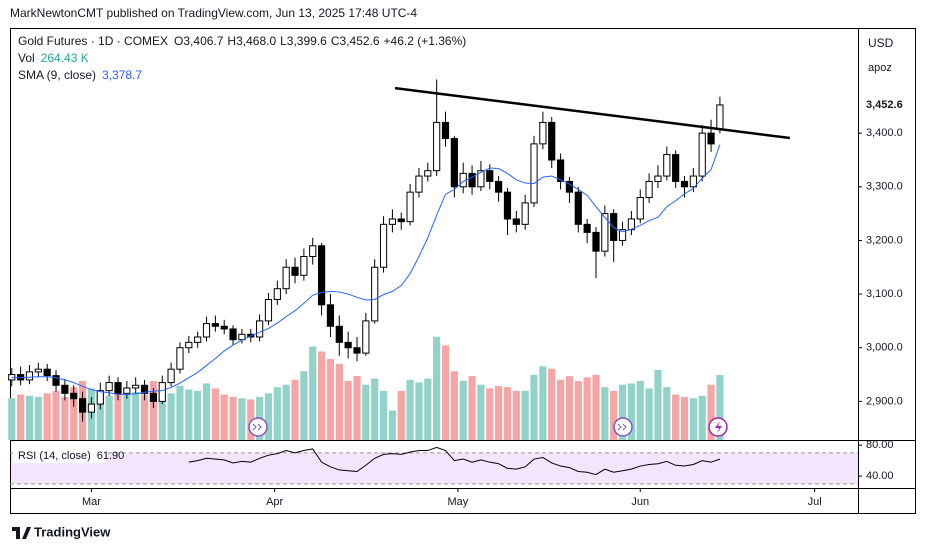 This screenshot has width=926, height=551. I want to click on high: H3,468.0, so click(251, 41).